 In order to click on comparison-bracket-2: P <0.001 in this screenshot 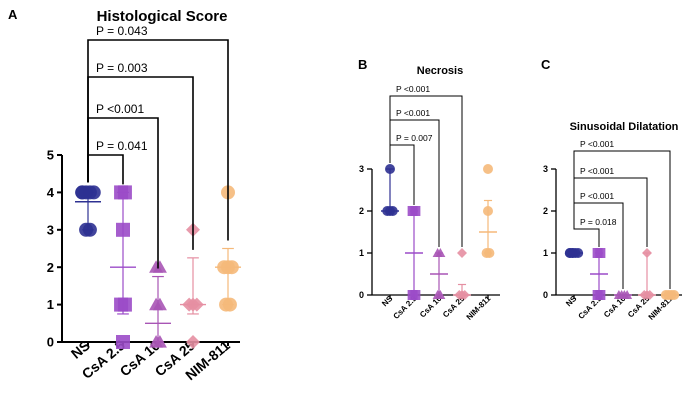, I will do `click(598, 226)`.